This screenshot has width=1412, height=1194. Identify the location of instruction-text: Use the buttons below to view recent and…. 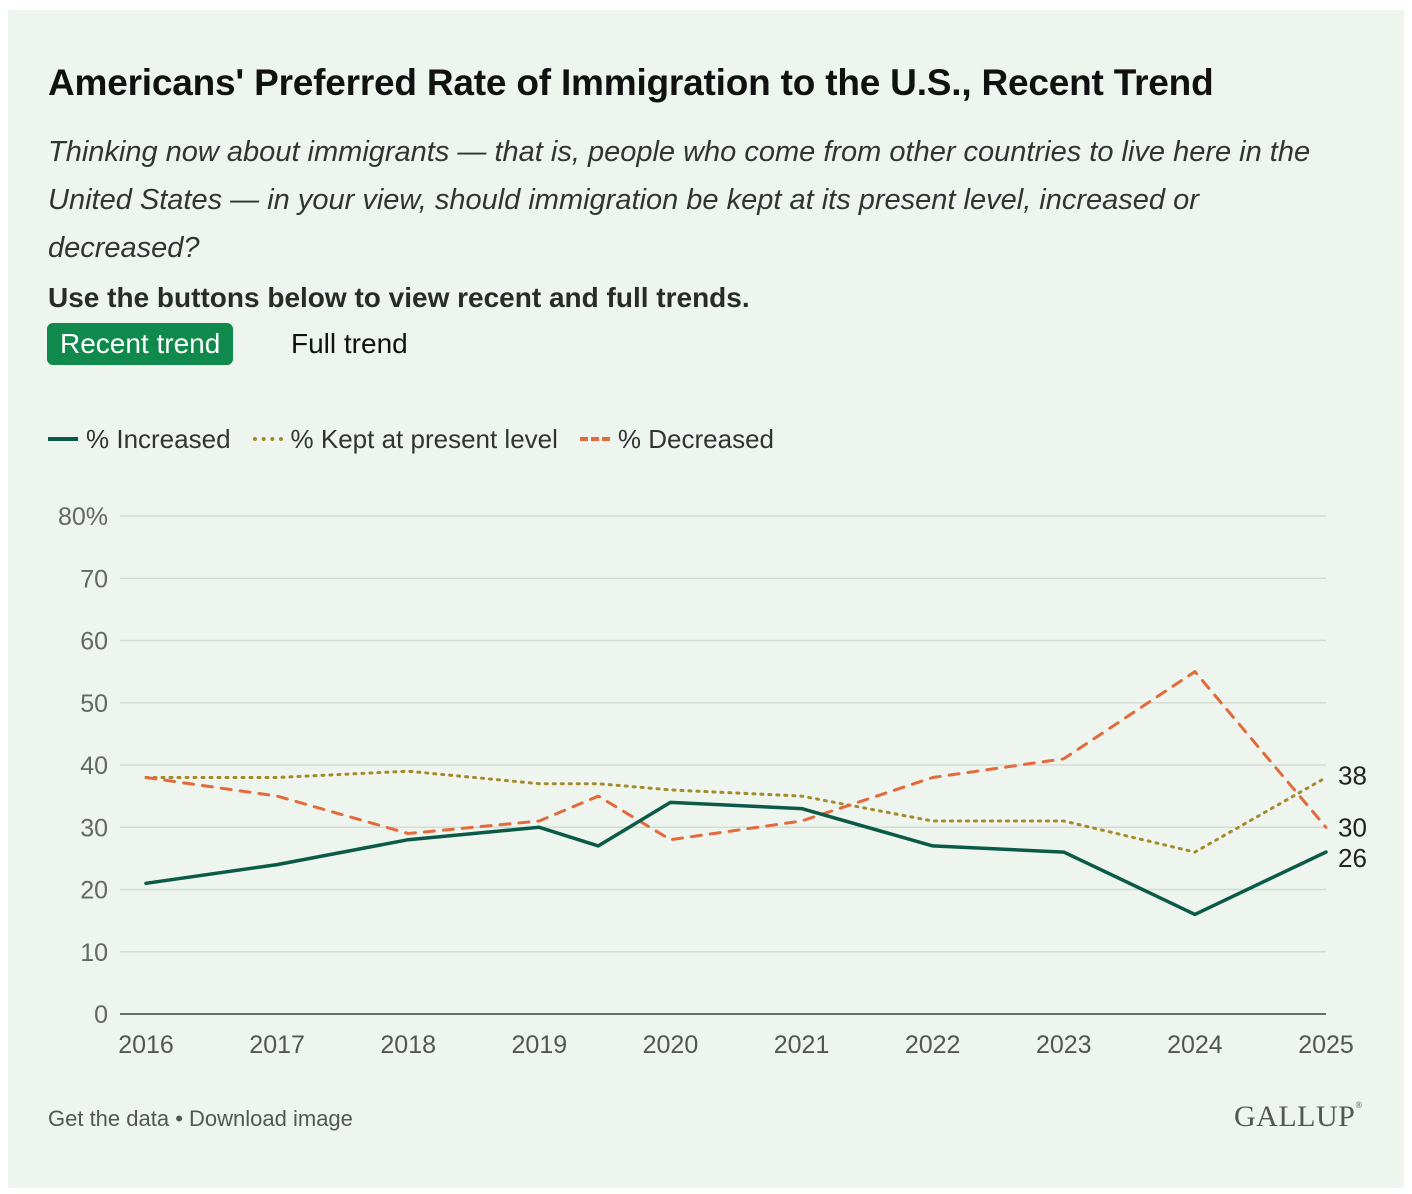
(399, 297).